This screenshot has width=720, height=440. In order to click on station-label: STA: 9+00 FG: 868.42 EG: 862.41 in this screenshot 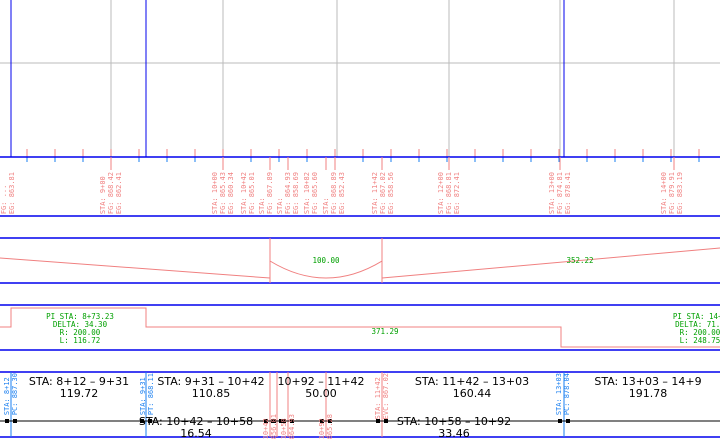, I will do `click(111, 192)`.